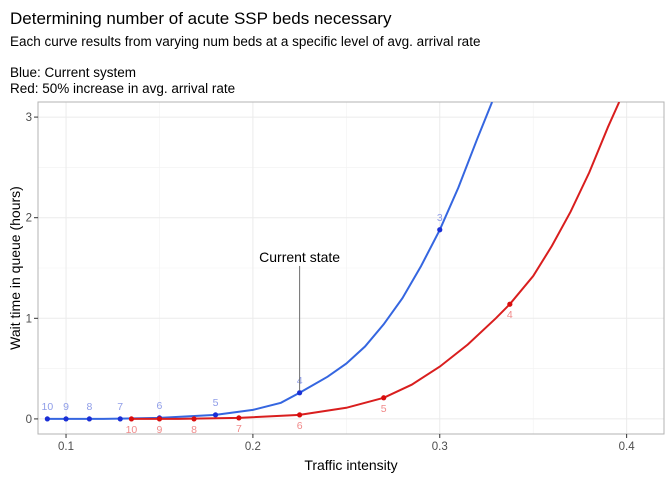 The image size is (672, 480). Describe the element at coordinates (350, 465) in the screenshot. I see `x-axis-label: Traffic intensity` at that location.